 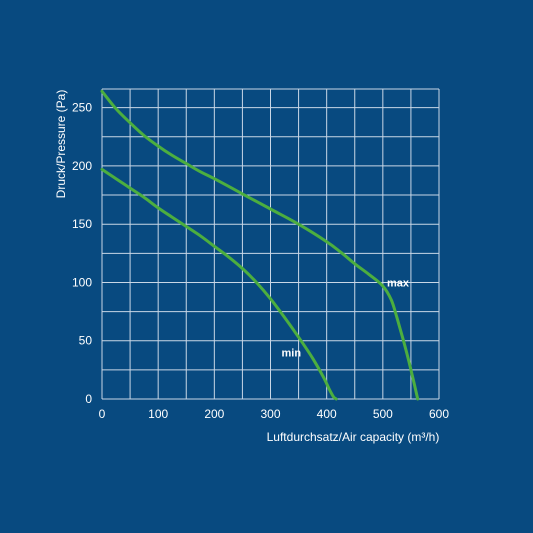 I want to click on x-tick-label: 400, so click(x=327, y=414).